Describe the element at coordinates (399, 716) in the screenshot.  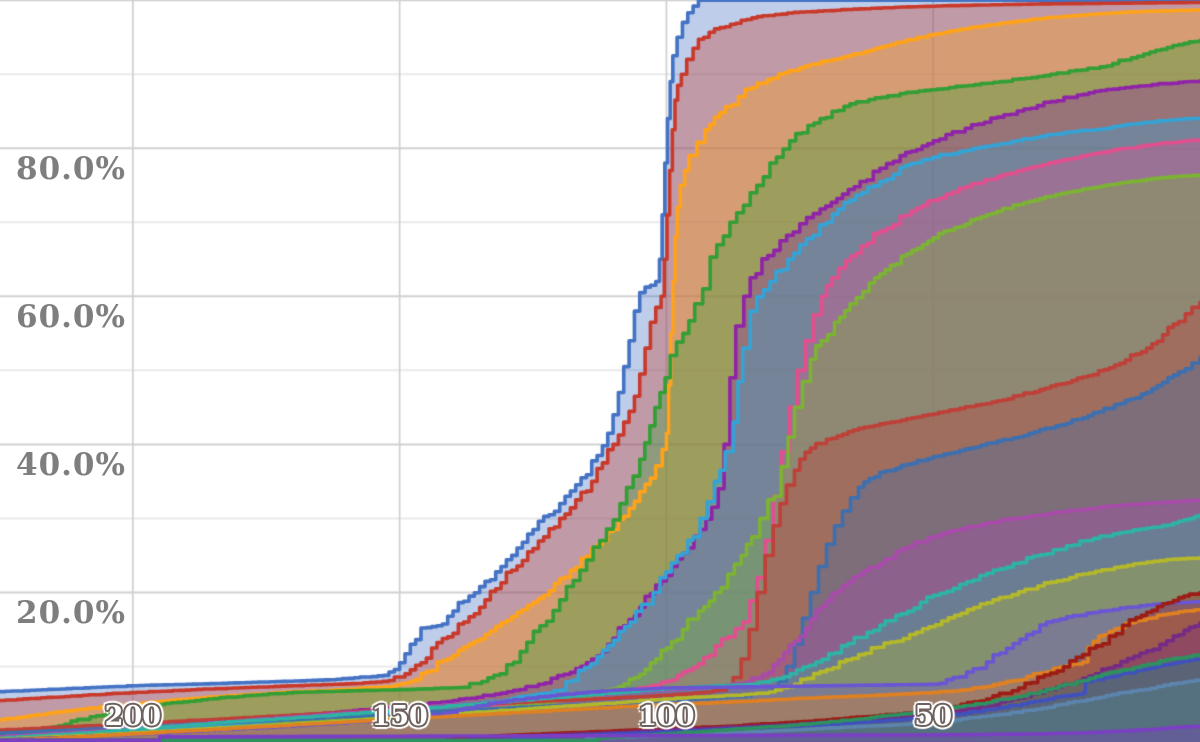
I see `x-axis-tick-label: 150` at that location.